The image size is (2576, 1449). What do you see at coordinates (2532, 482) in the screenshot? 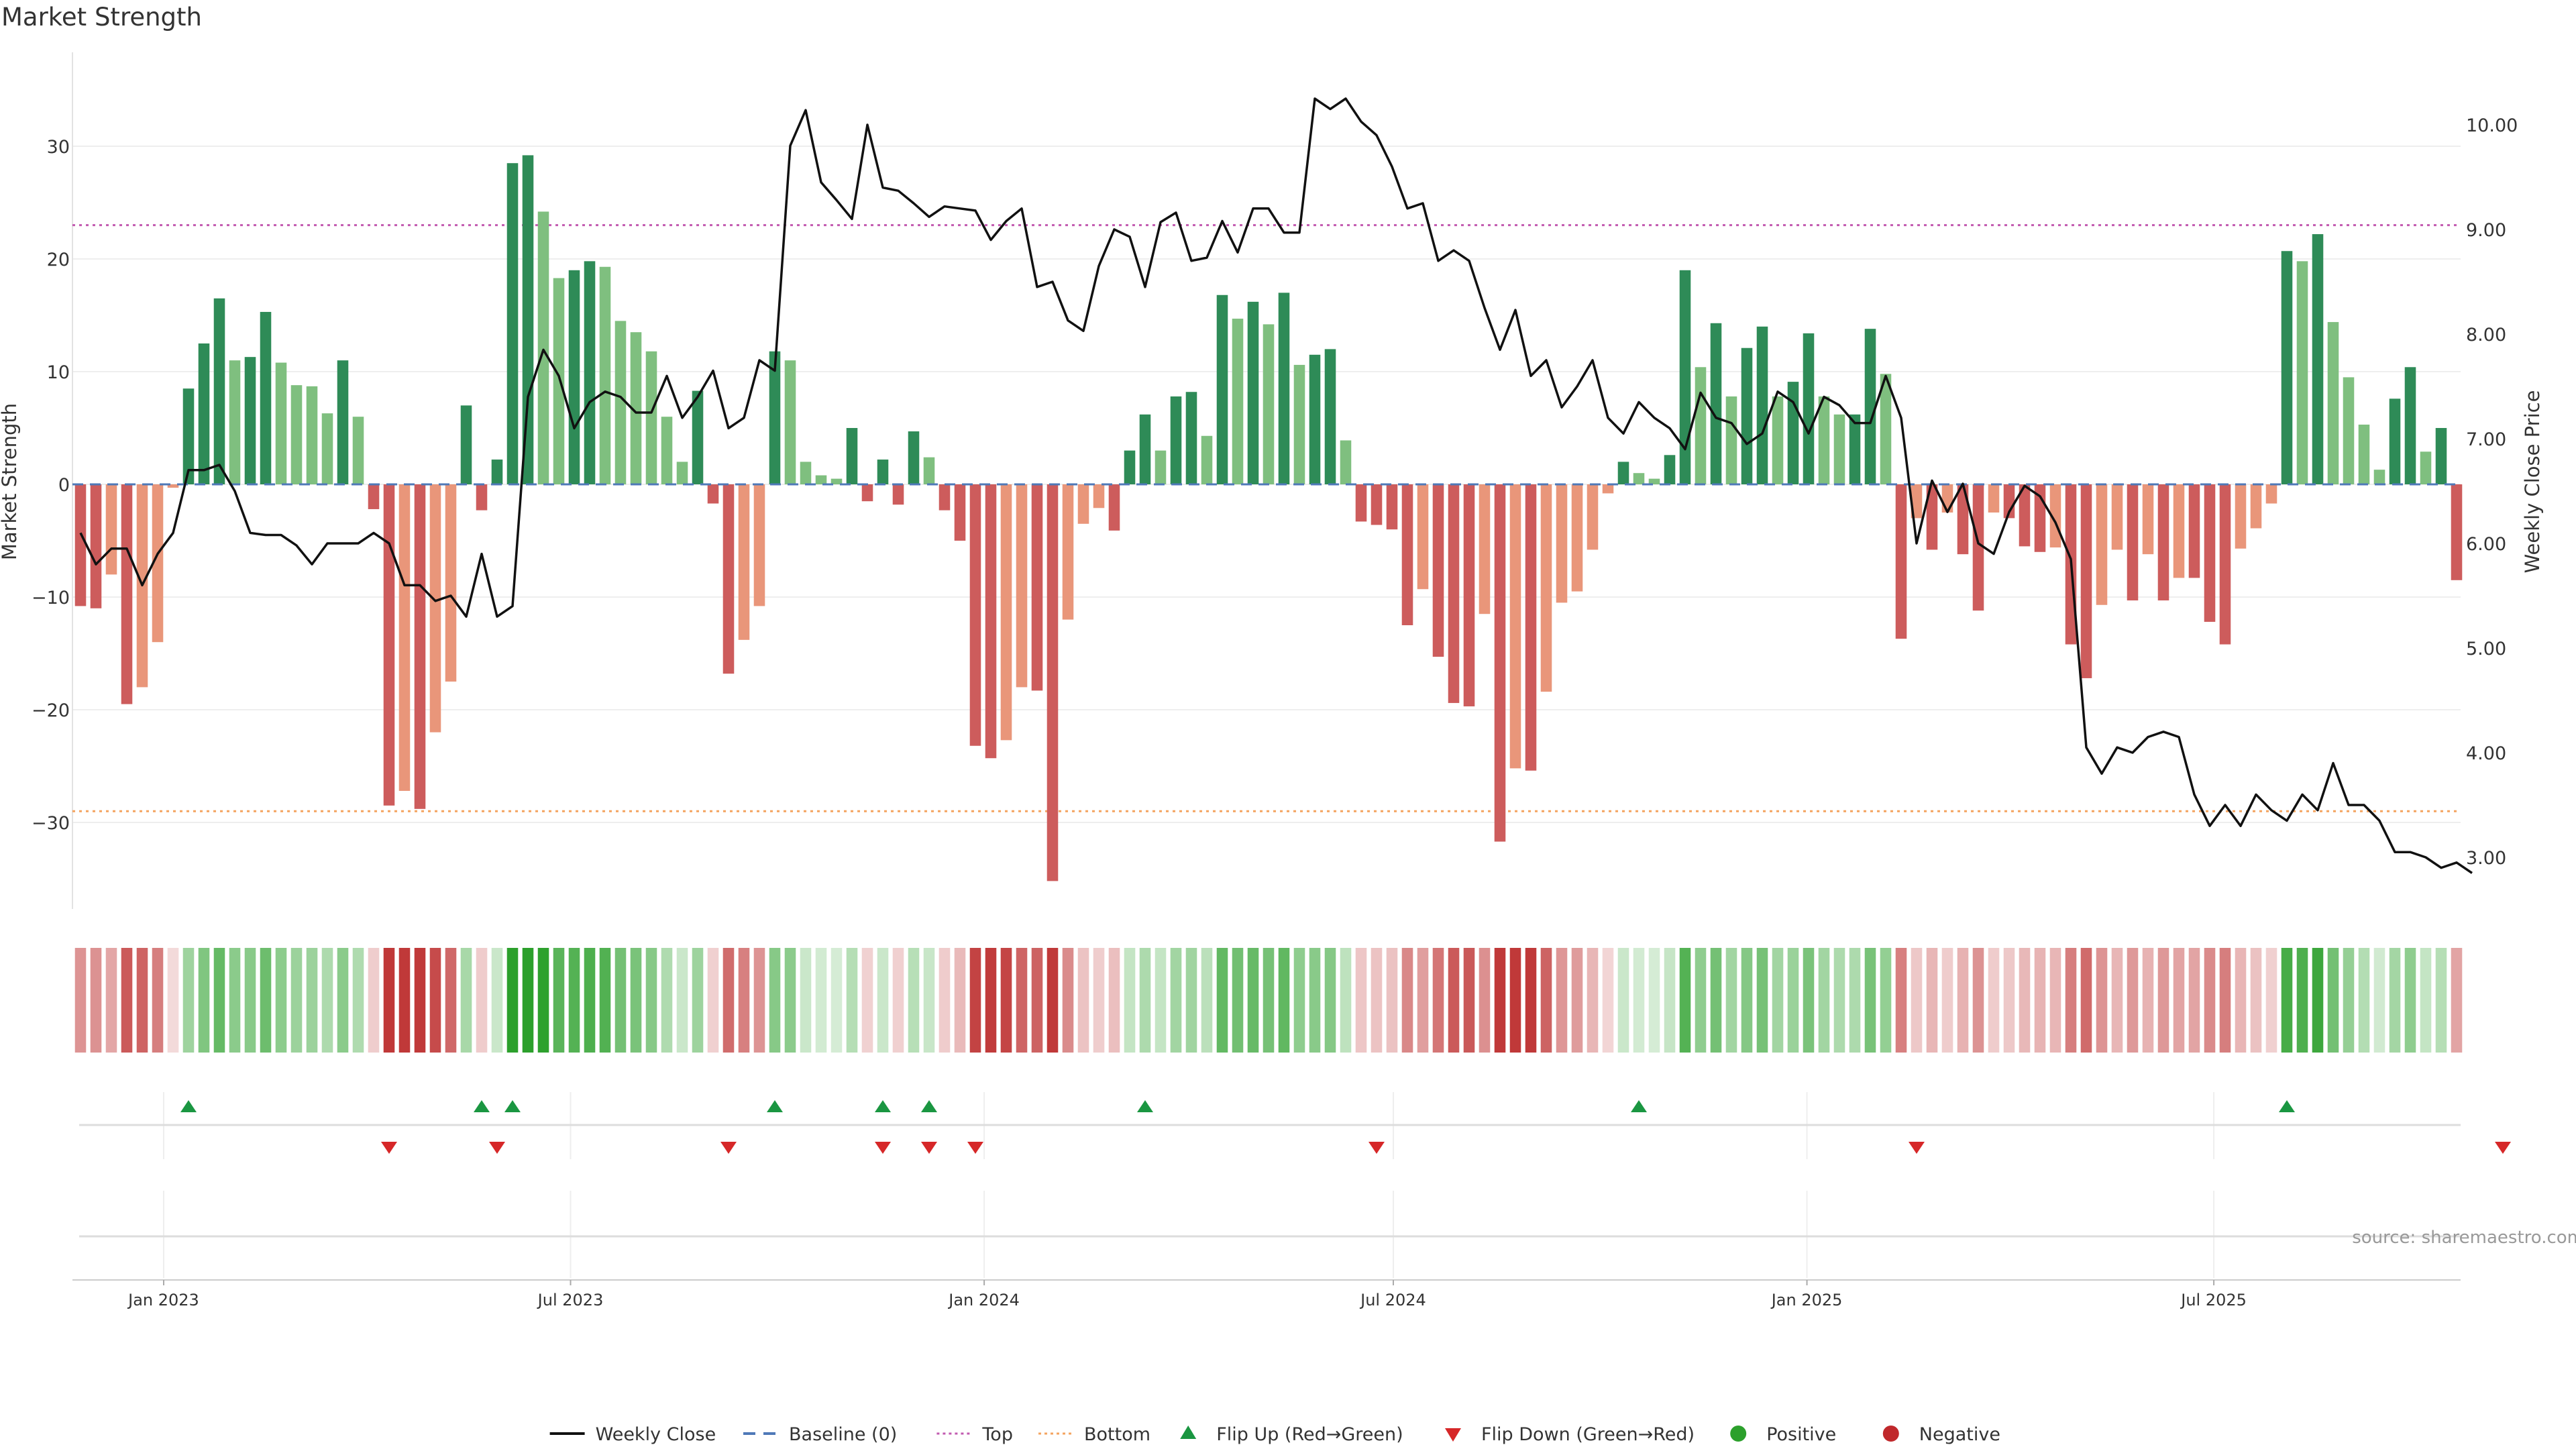
I see `y2-axis-label: Weekly Close Price` at bounding box center [2532, 482].